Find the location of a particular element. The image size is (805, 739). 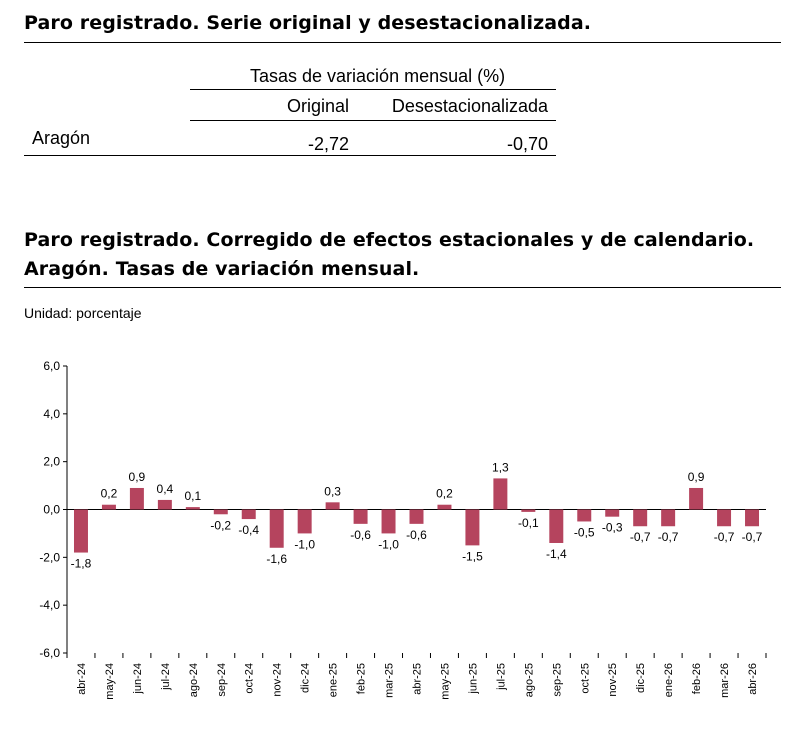

x-tick-label: jun-24 is located at coordinates (138, 679).